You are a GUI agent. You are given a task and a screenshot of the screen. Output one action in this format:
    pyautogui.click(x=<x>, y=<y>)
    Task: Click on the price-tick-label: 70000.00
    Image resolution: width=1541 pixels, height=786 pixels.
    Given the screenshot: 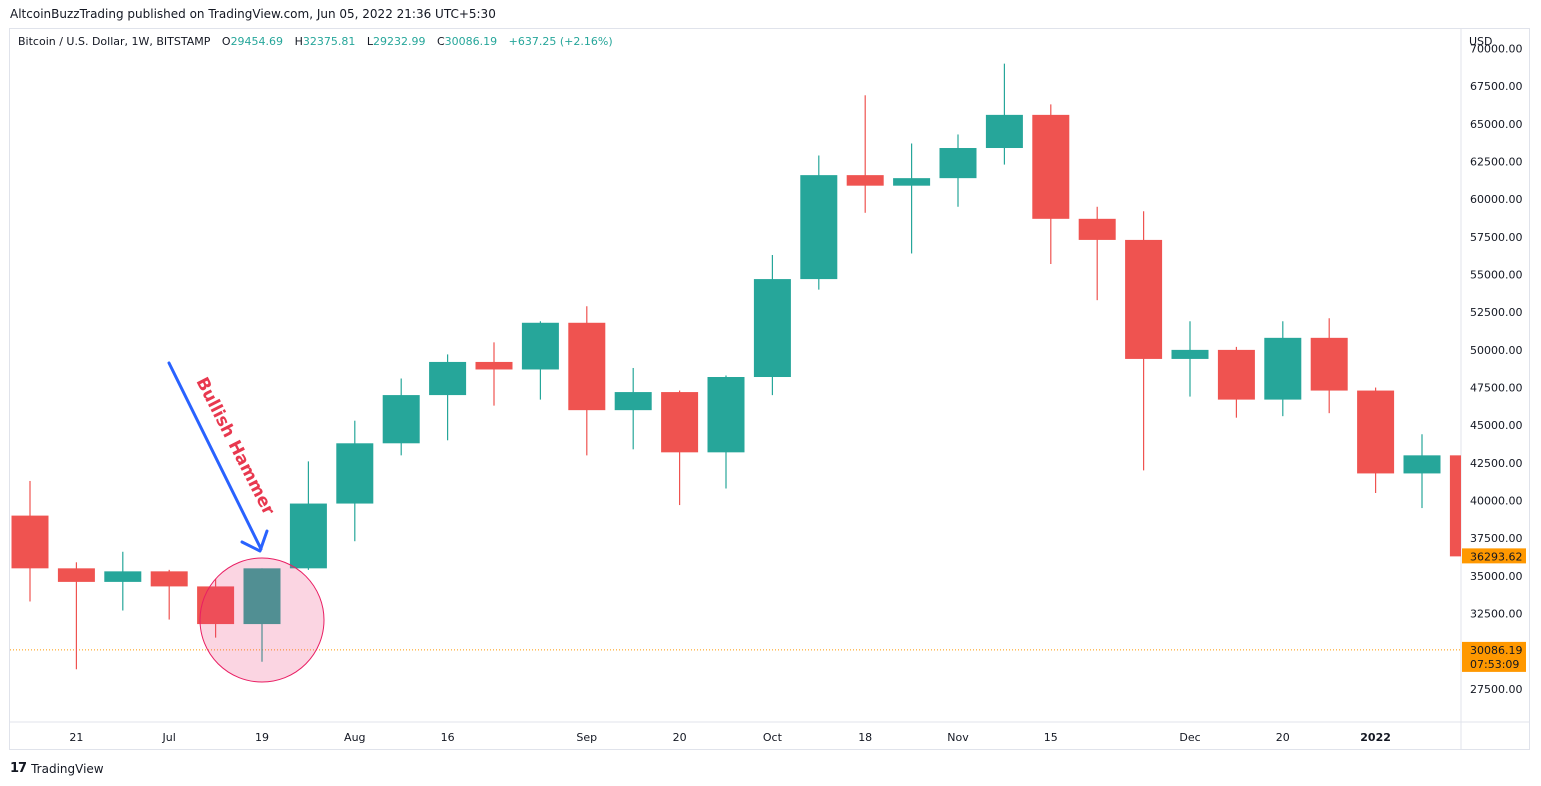 What is the action you would take?
    pyautogui.click(x=1496, y=49)
    